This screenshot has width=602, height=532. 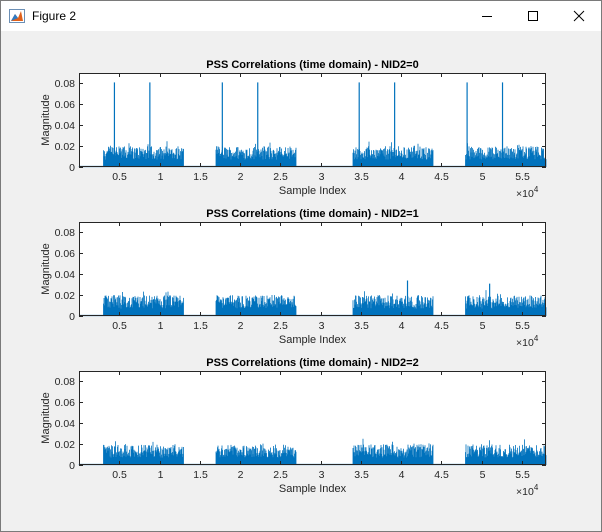 I want to click on matlab-figure-icon, so click(x=17, y=16).